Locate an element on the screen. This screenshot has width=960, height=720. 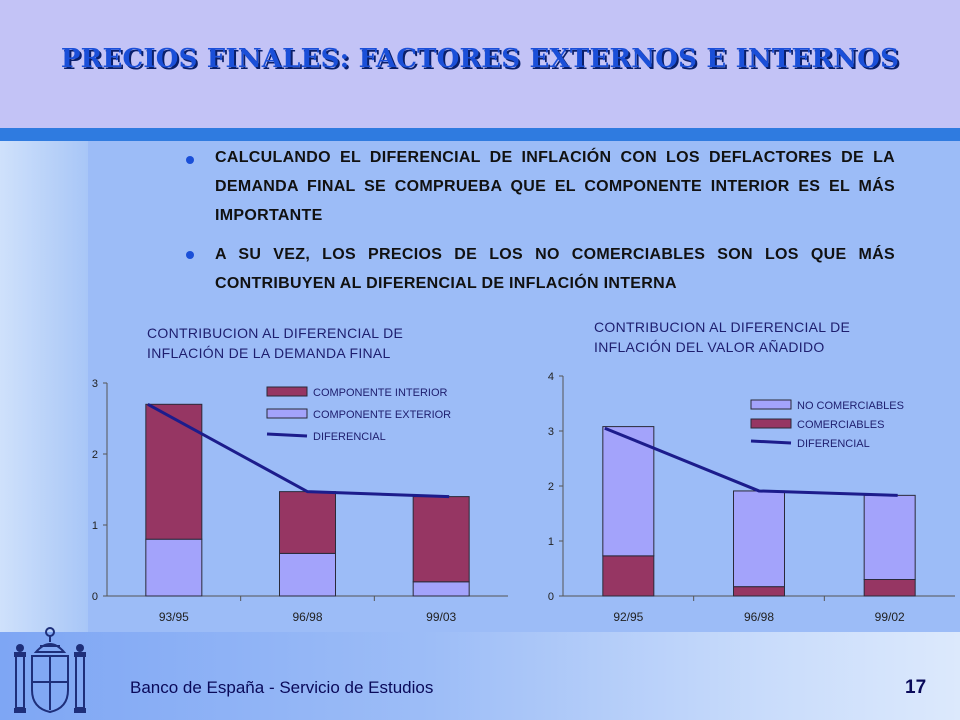
footer-text: Banco de España - Servicio de Estudios is located at coordinates (282, 687).